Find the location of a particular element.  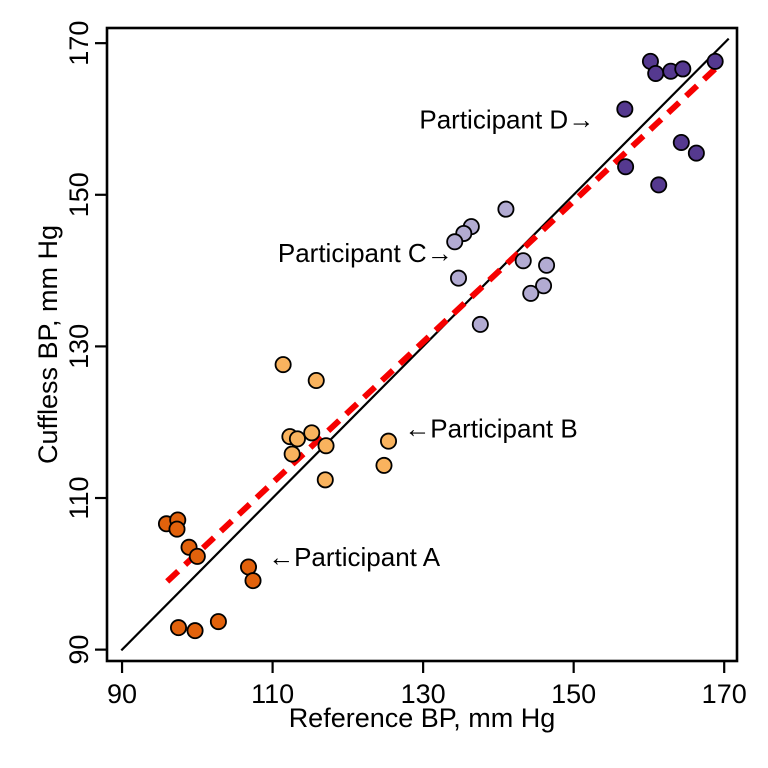

y-tick-label: 150 is located at coordinates (79, 194).